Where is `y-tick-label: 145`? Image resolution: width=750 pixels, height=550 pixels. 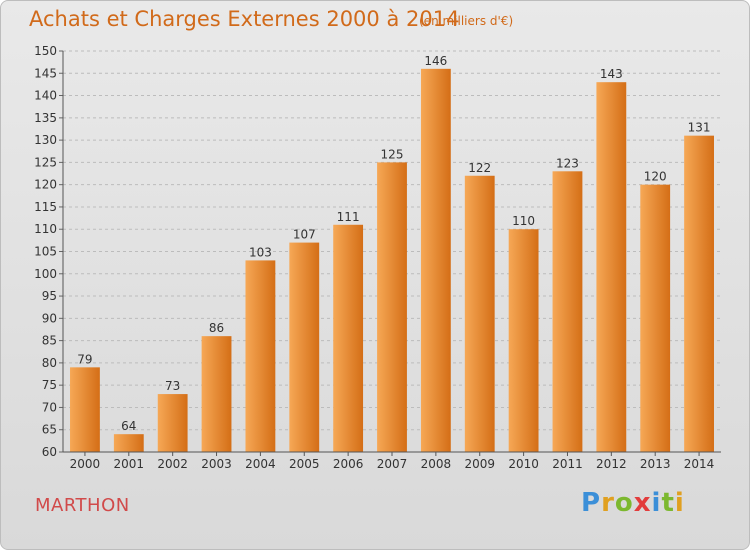
y-tick-label: 145 is located at coordinates (45, 73).